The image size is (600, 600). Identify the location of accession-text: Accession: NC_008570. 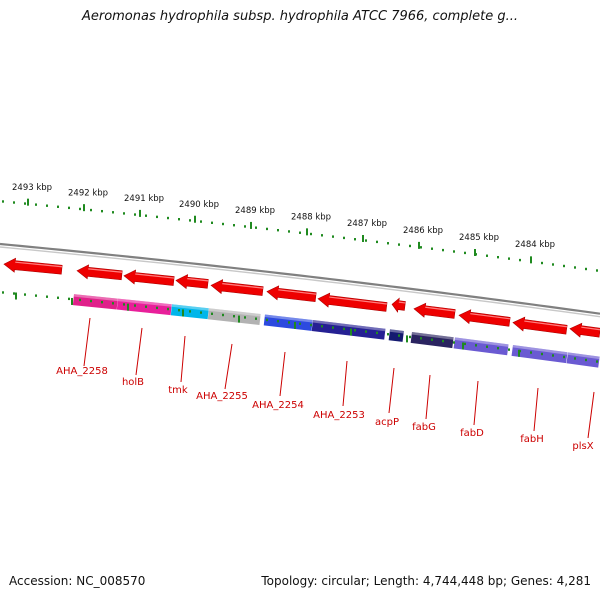
(77, 581).